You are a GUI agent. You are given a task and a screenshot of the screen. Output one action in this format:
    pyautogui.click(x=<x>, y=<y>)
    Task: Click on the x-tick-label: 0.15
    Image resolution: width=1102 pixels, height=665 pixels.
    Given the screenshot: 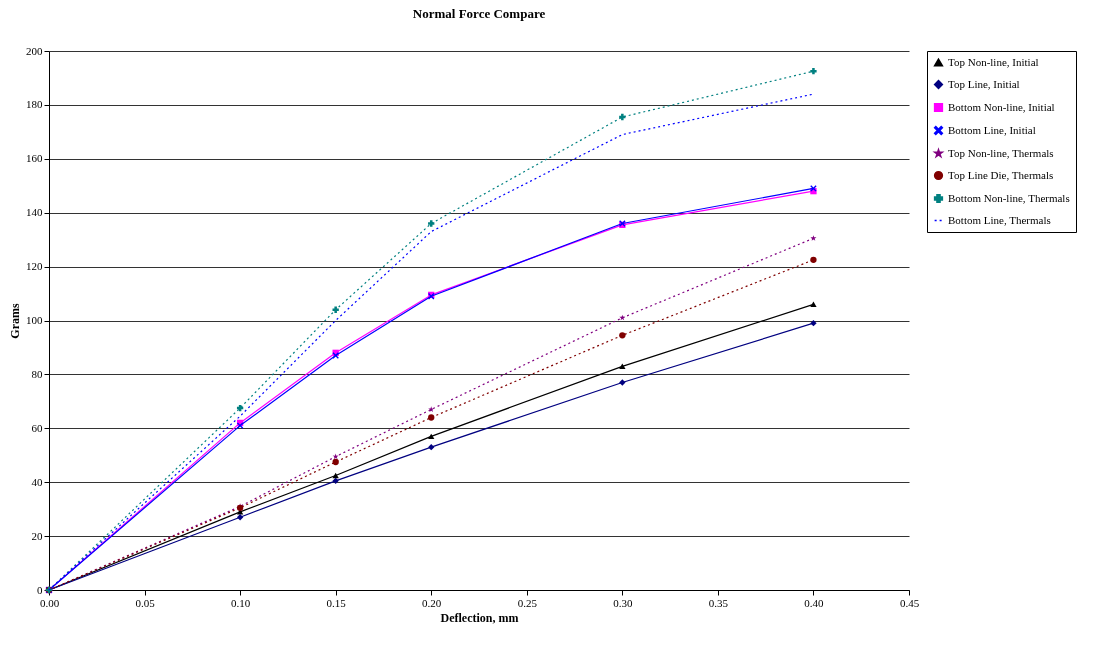 What is the action you would take?
    pyautogui.click(x=336, y=602)
    